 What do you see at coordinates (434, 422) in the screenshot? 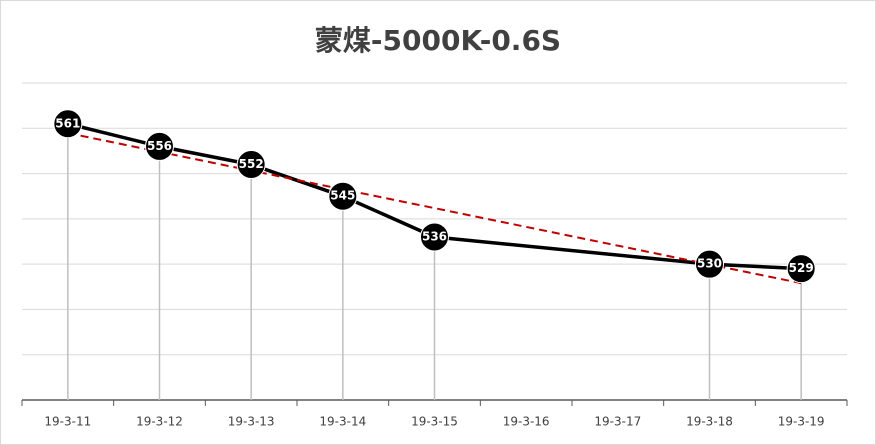
I see `x-tick-label: 19-3-15` at bounding box center [434, 422].